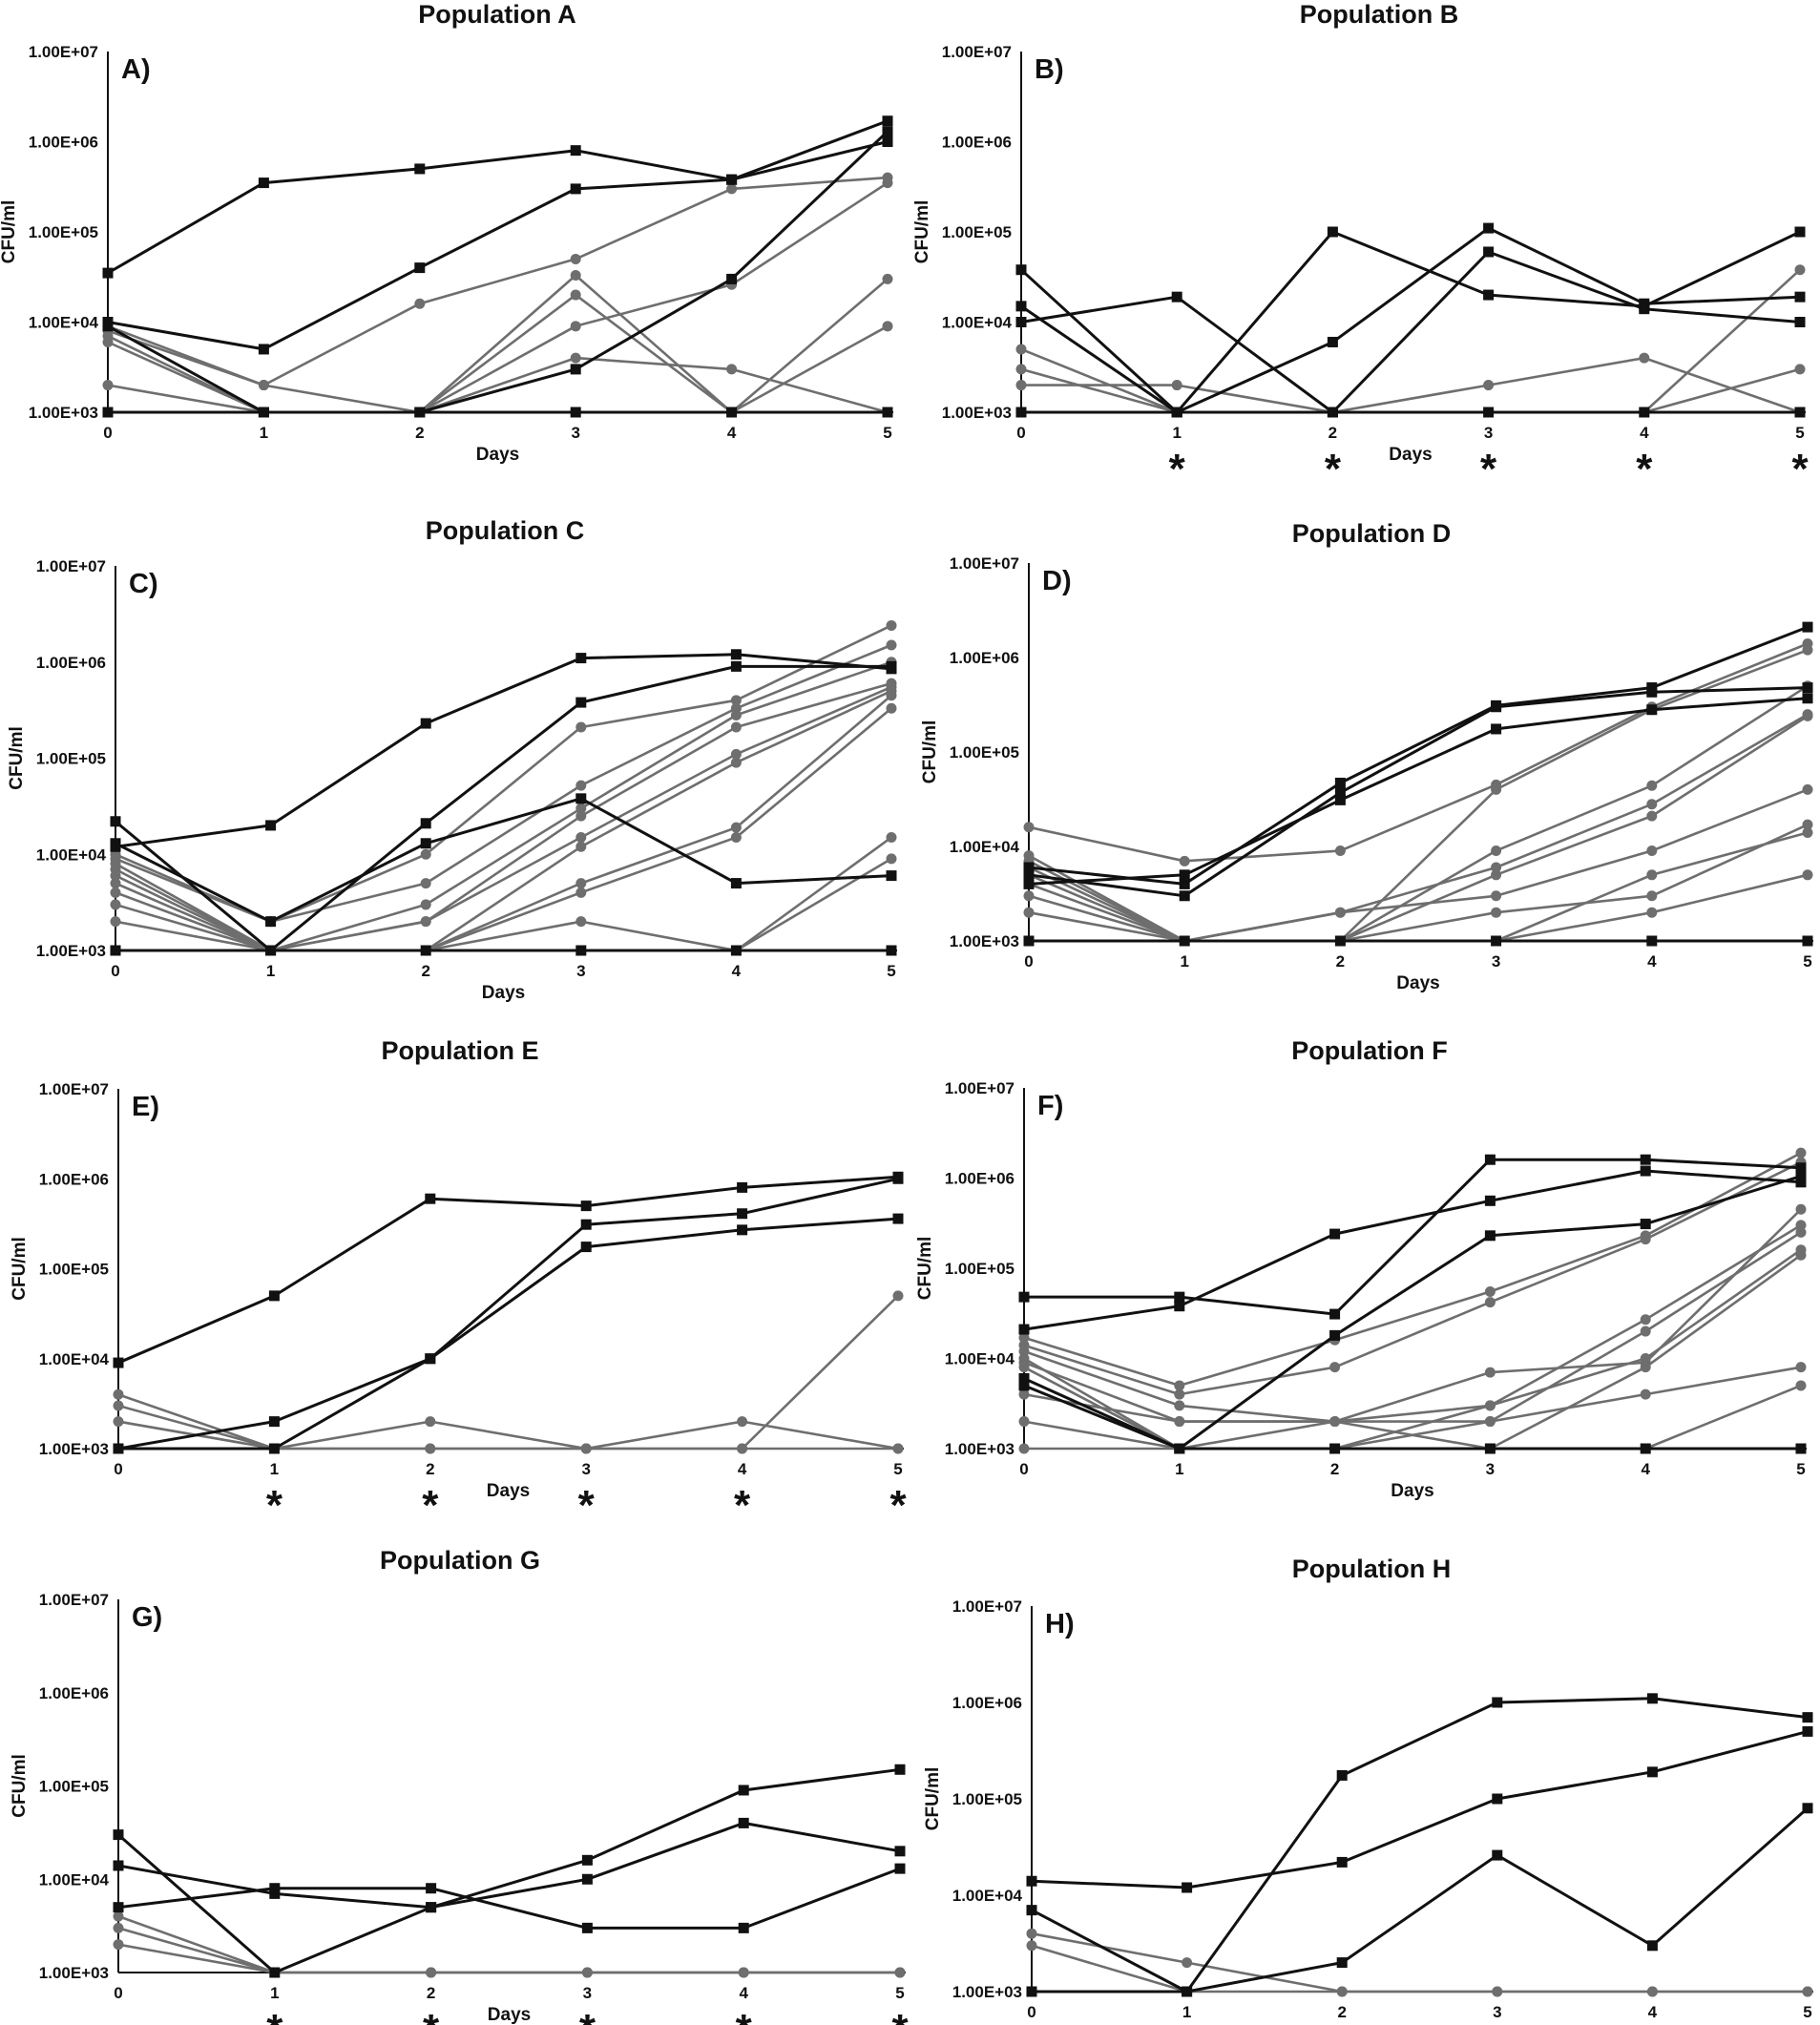  I want to click on panel-a-susceptible-point, so click(575, 276).